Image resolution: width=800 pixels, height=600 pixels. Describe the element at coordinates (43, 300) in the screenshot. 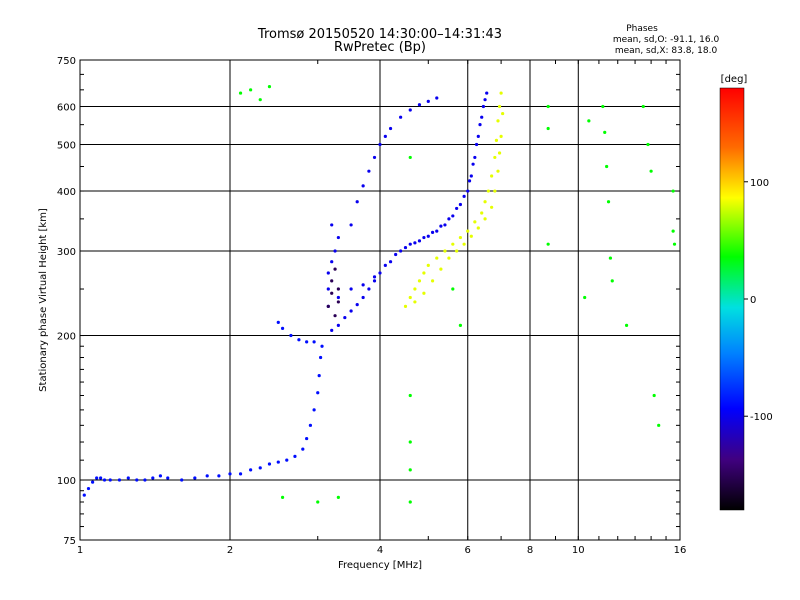

I see `y-axis-label: Stationary phase Virtual Height [km]` at that location.